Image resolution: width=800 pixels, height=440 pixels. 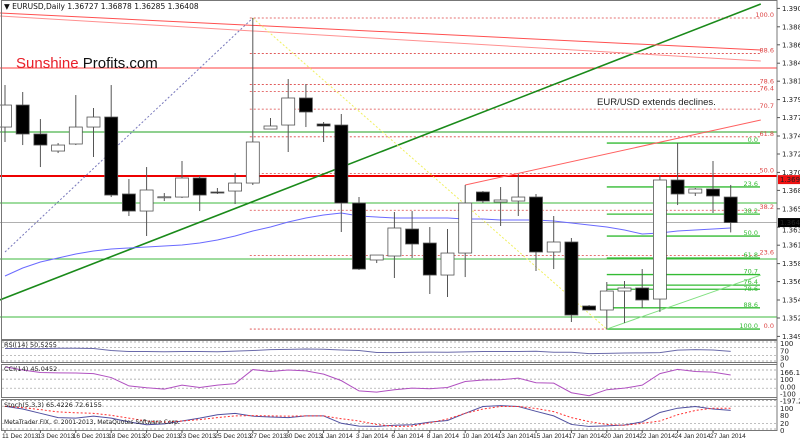 I want to click on price-tick-label: 1.38630, so click(x=791, y=45).